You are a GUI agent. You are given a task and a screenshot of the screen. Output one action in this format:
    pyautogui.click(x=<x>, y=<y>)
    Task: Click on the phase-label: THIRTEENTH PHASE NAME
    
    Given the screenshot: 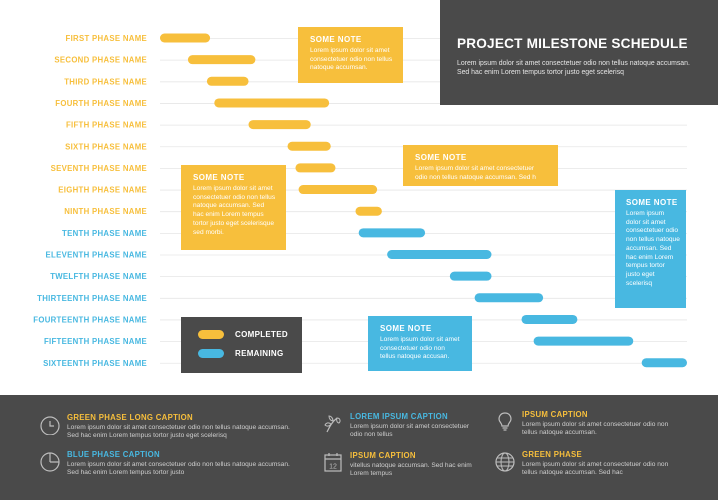 What is the action you would take?
    pyautogui.click(x=92, y=298)
    